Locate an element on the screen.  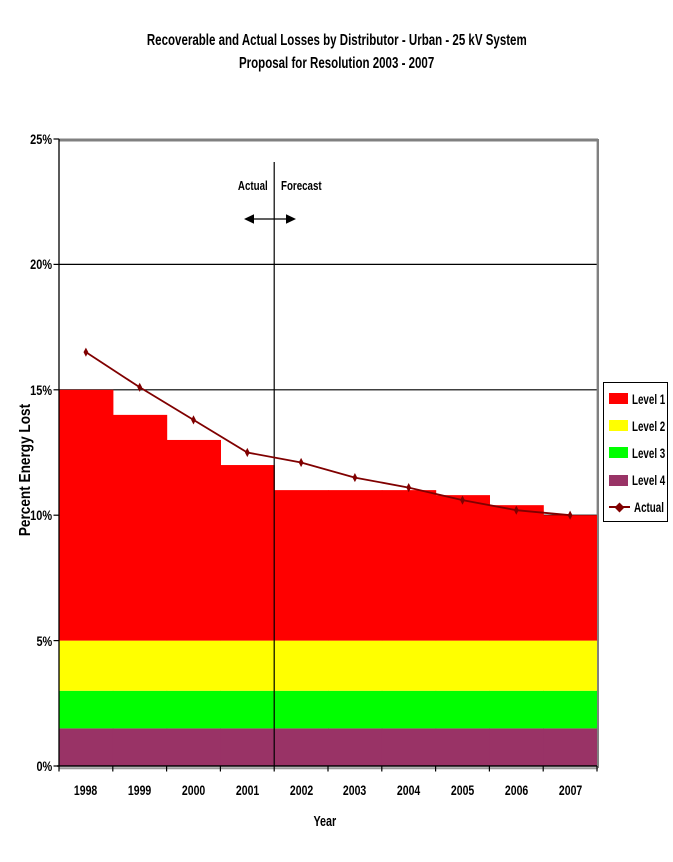
x-tick-label: 1998 is located at coordinates (86, 790).